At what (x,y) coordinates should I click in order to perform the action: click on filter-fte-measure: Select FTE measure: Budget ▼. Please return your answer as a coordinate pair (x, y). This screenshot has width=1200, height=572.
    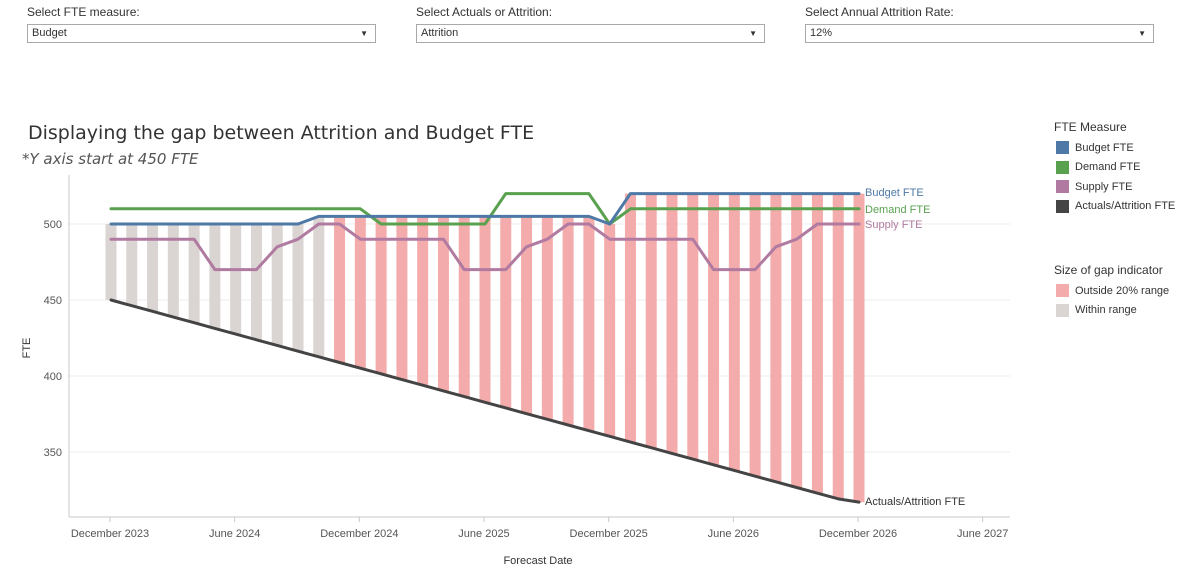
    Looking at the image, I should click on (201, 24).